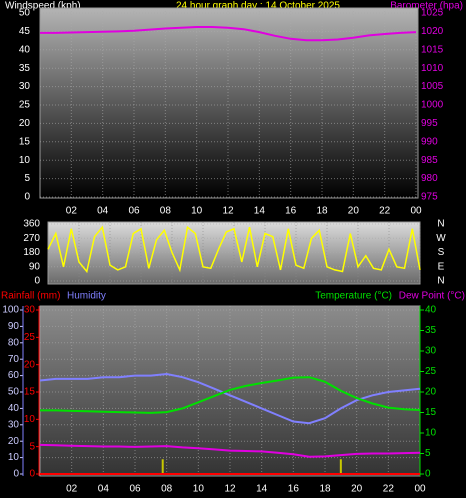 Image resolution: width=466 pixels, height=498 pixels. What do you see at coordinates (429, 178) in the screenshot?
I see `y-tick-label: 980` at bounding box center [429, 178].